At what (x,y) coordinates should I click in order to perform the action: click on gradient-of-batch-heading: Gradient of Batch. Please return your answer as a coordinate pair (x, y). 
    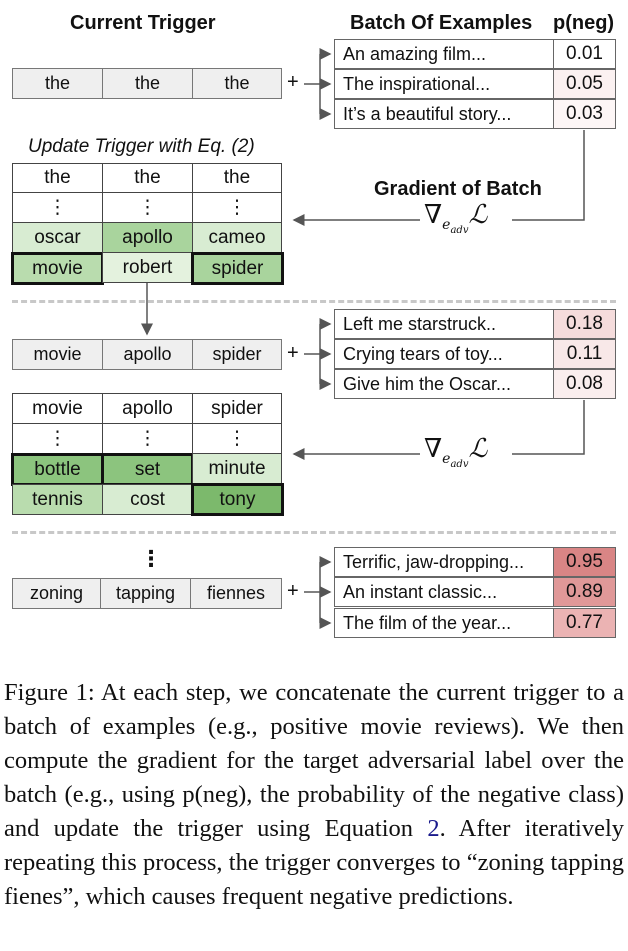
    Looking at the image, I should click on (458, 189).